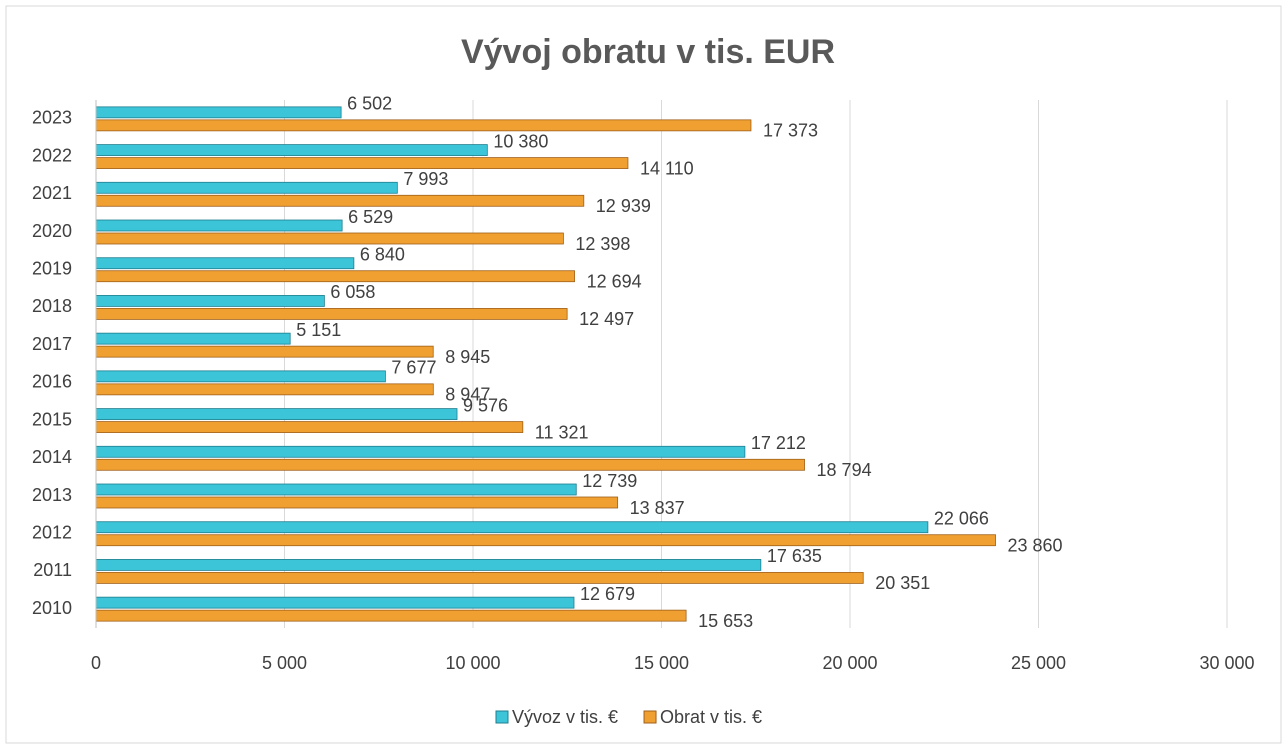 The image size is (1287, 754). I want to click on y-tick-label: 2016, so click(52, 382).